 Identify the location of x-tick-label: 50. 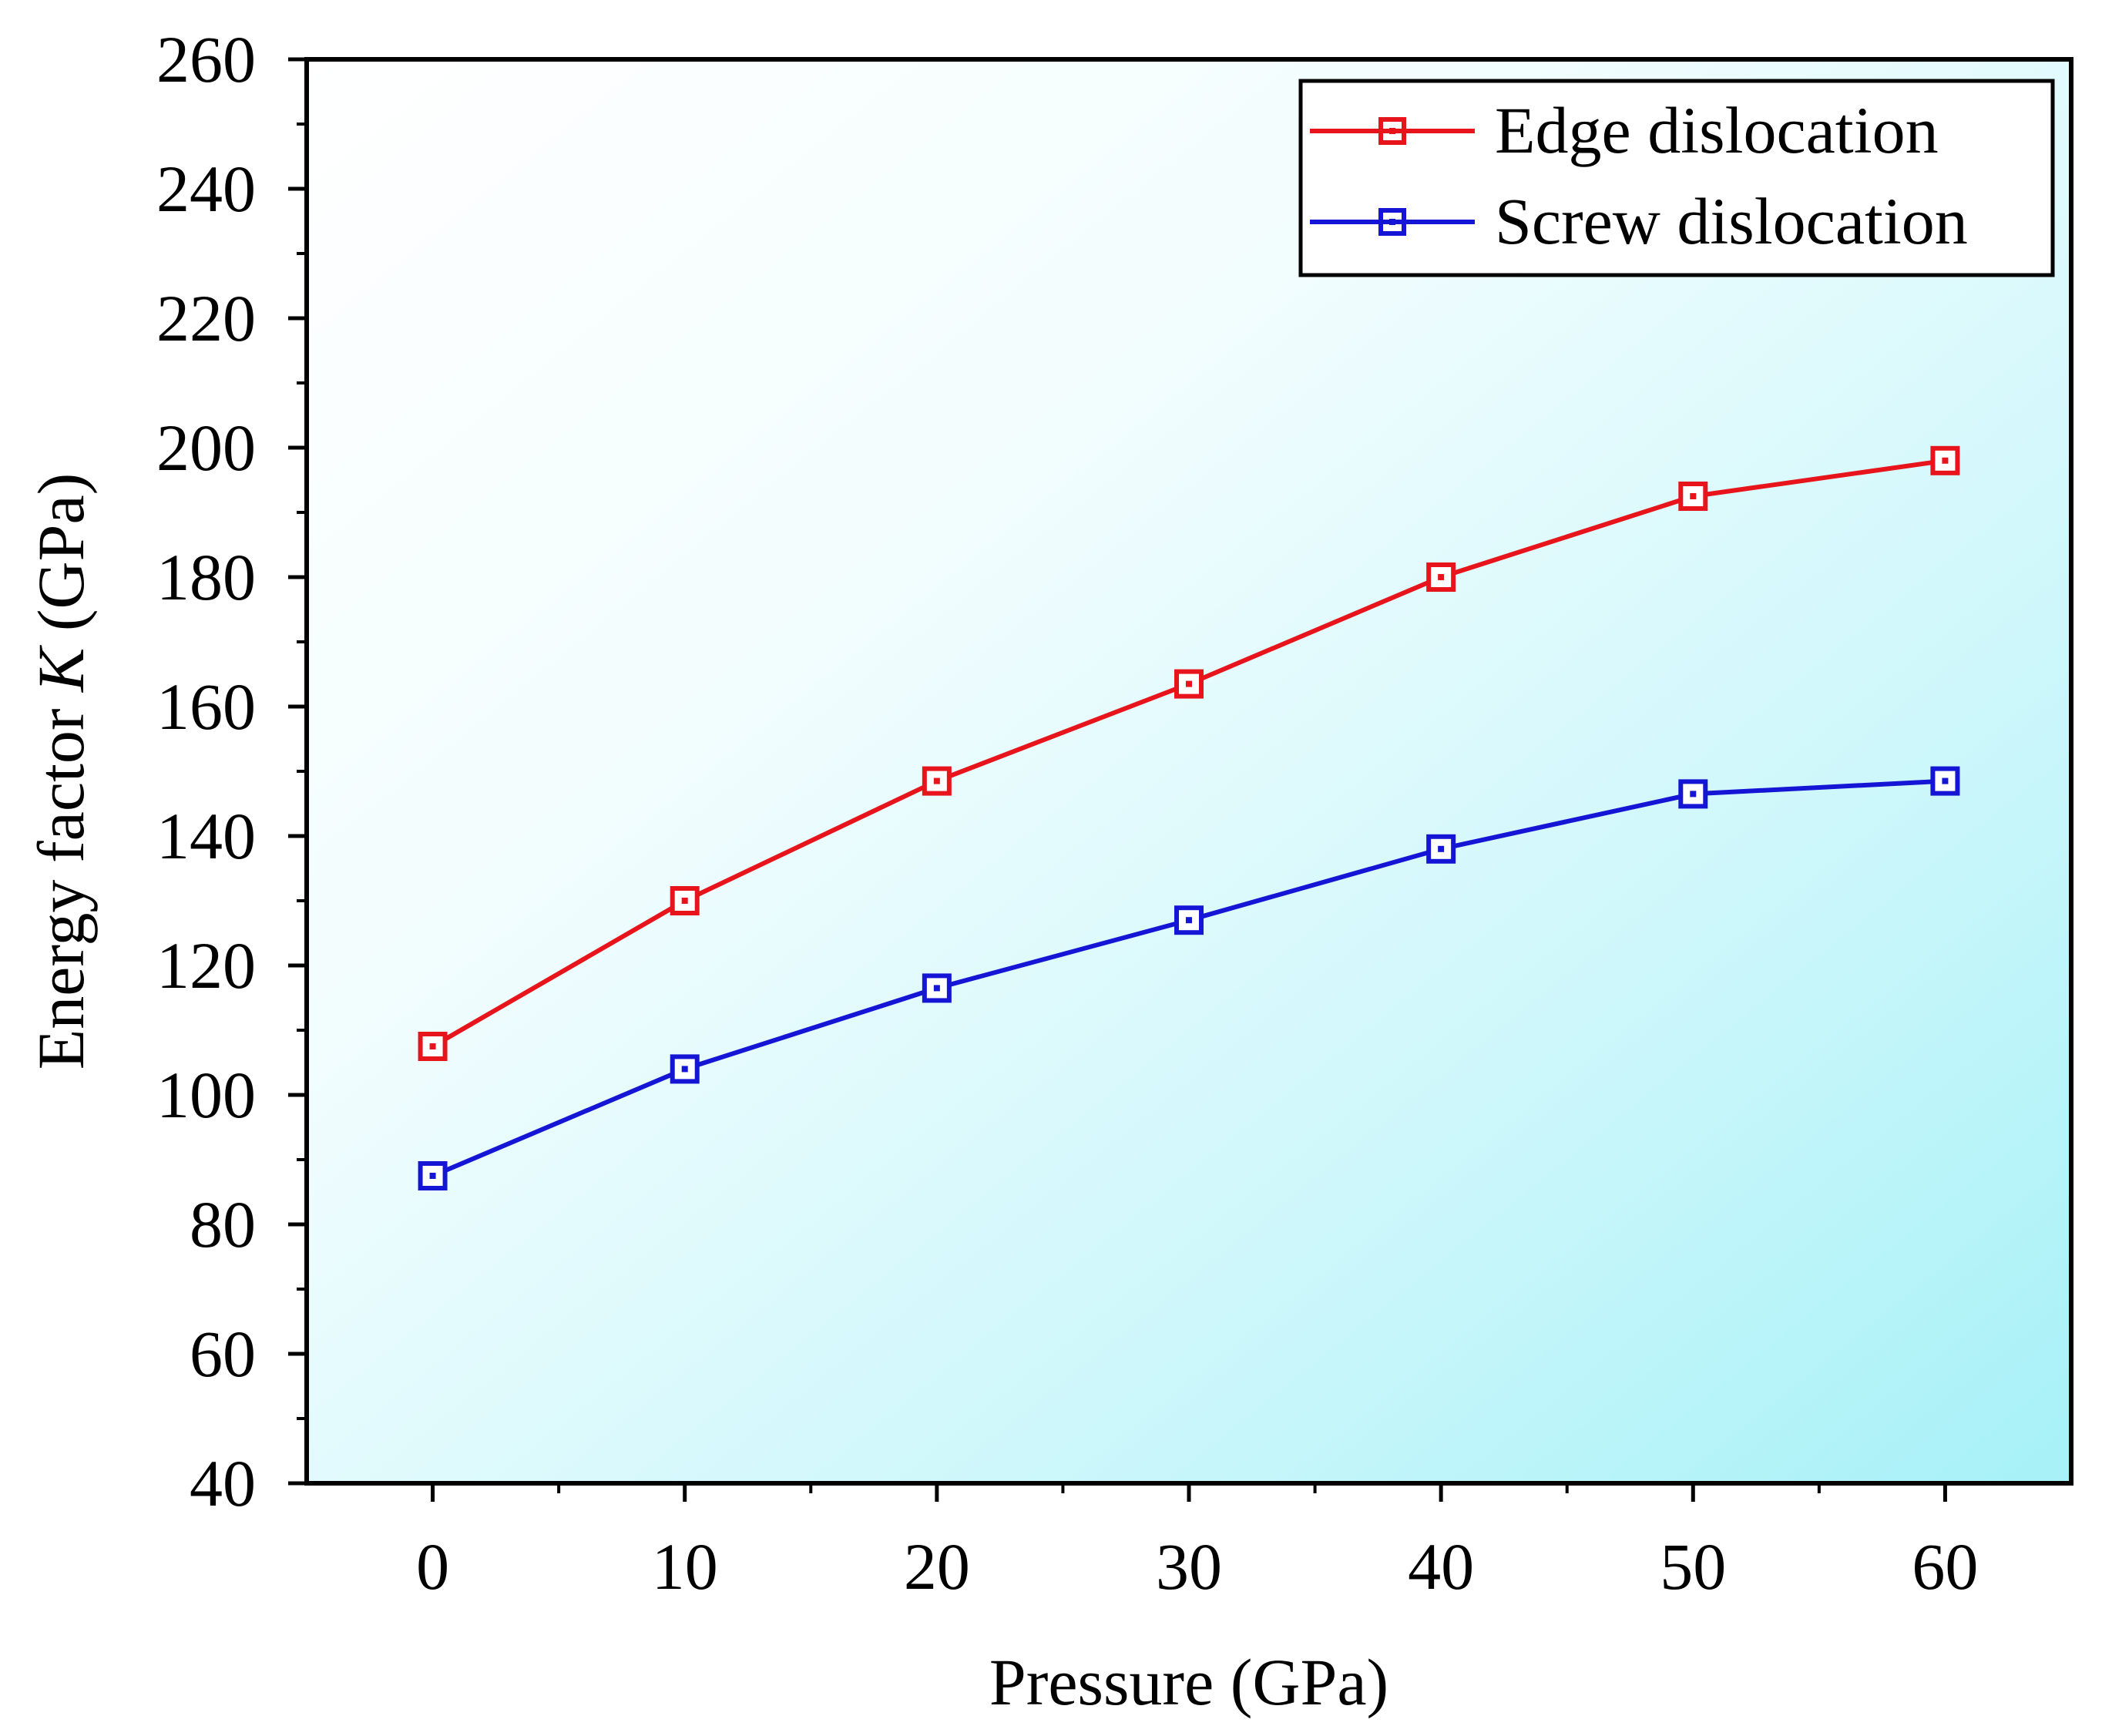
(1693, 1566).